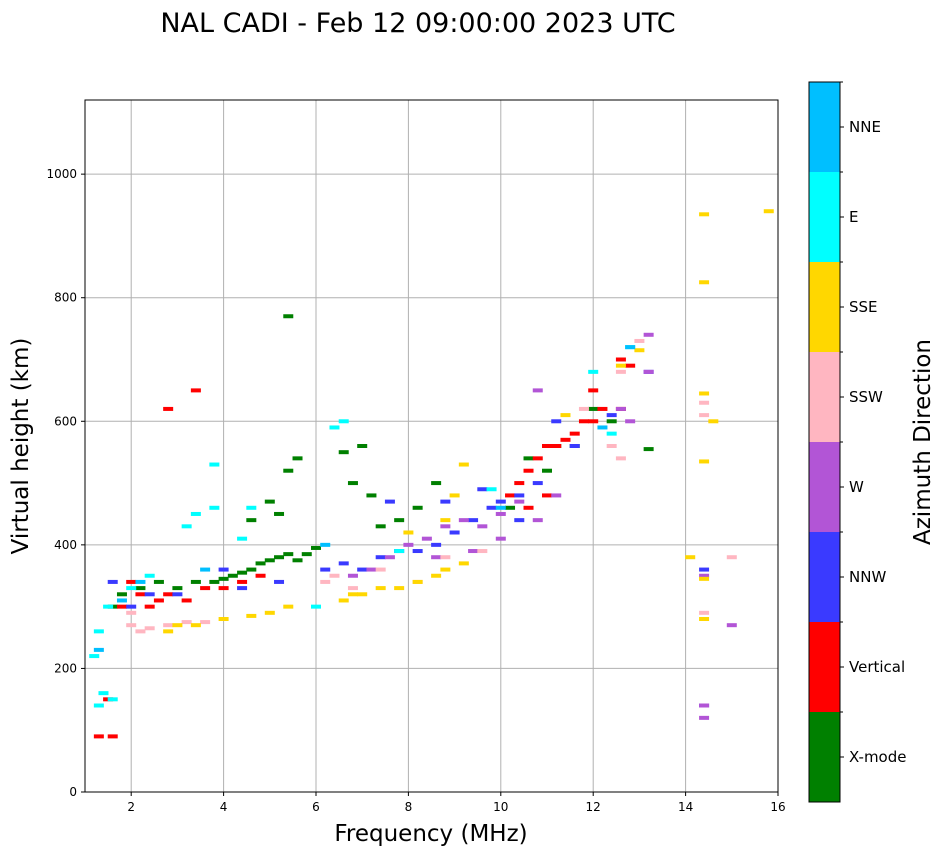 This screenshot has height=856, width=951. I want to click on y-tick-label: 200, so click(65, 668).